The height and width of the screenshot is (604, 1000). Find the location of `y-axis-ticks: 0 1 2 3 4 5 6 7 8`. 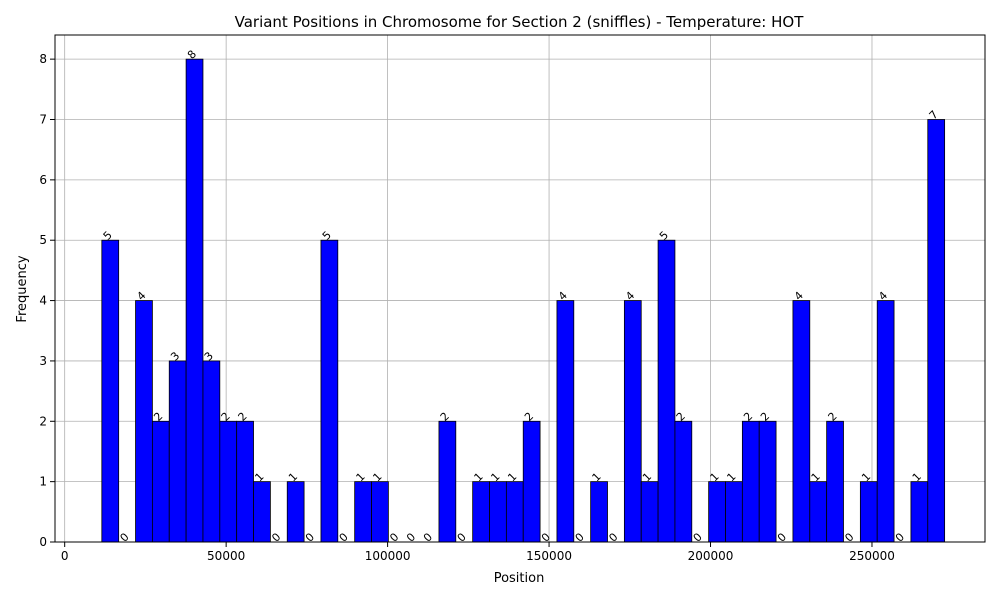

y-axis-ticks: 0 1 2 3 4 5 6 7 8 is located at coordinates (47, 300).